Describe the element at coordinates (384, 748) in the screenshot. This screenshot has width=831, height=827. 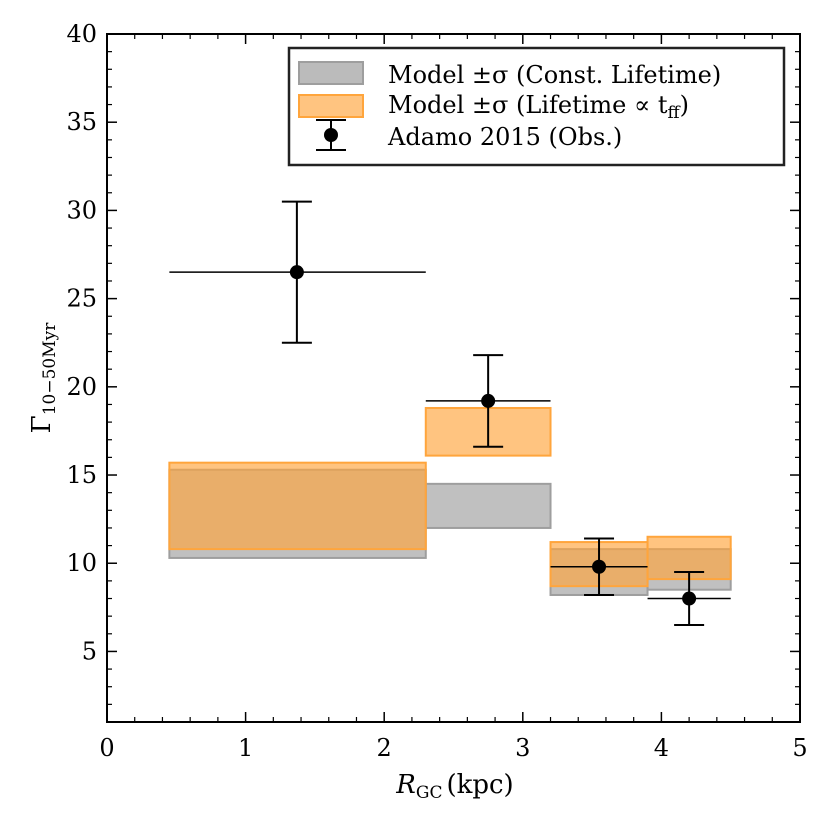
I see `x-tick-label-2: 2` at that location.